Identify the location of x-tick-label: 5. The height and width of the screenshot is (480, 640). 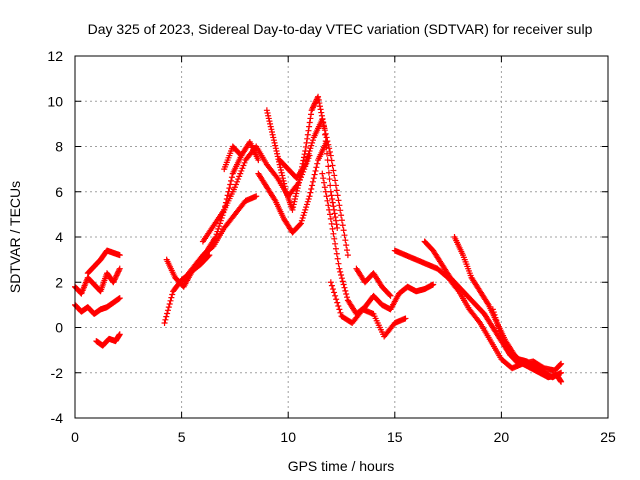
(182, 437).